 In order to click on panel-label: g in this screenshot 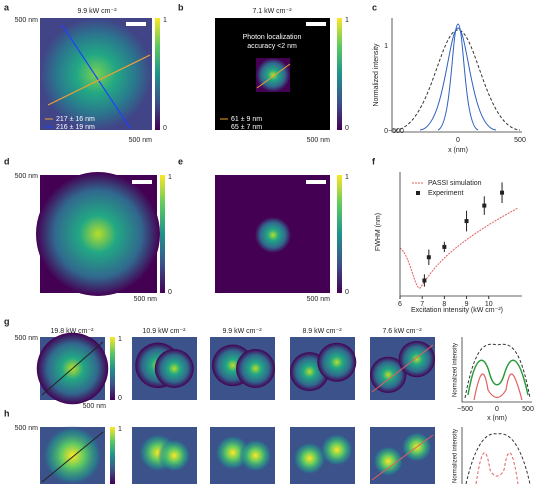, I will do `click(7, 321)`.